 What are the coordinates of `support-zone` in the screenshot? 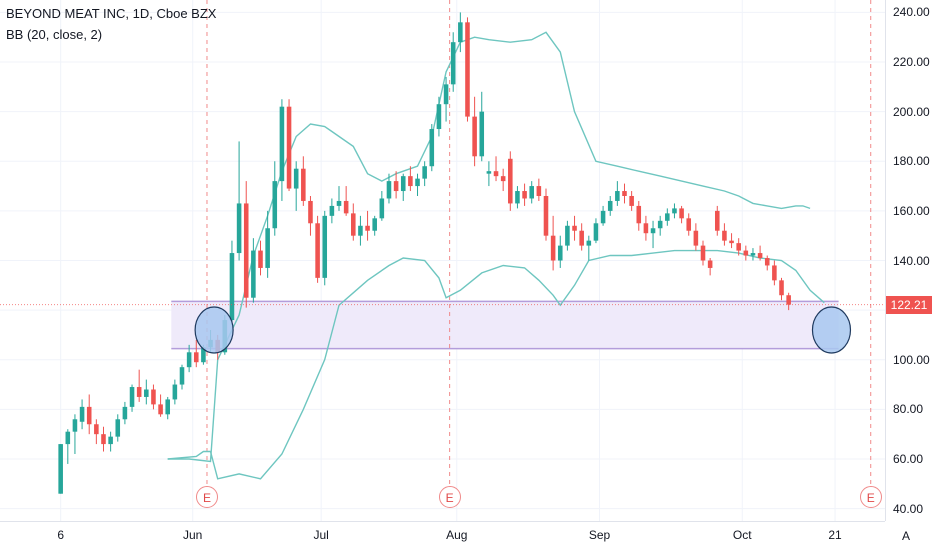 It's located at (505, 325).